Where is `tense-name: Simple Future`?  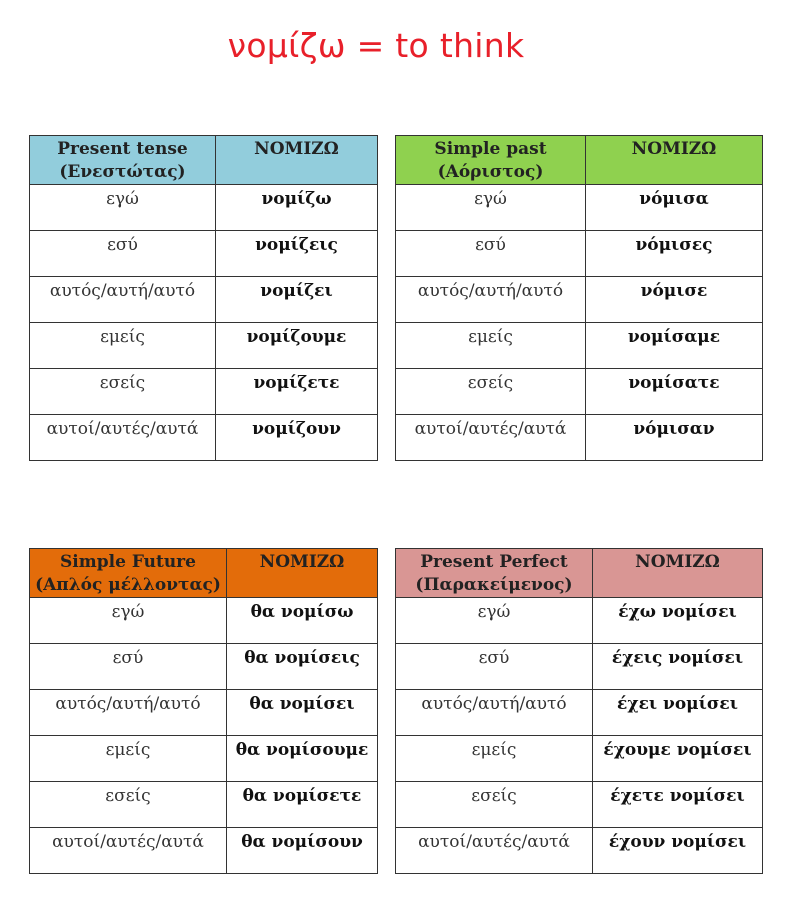 tense-name: Simple Future is located at coordinates (128, 562).